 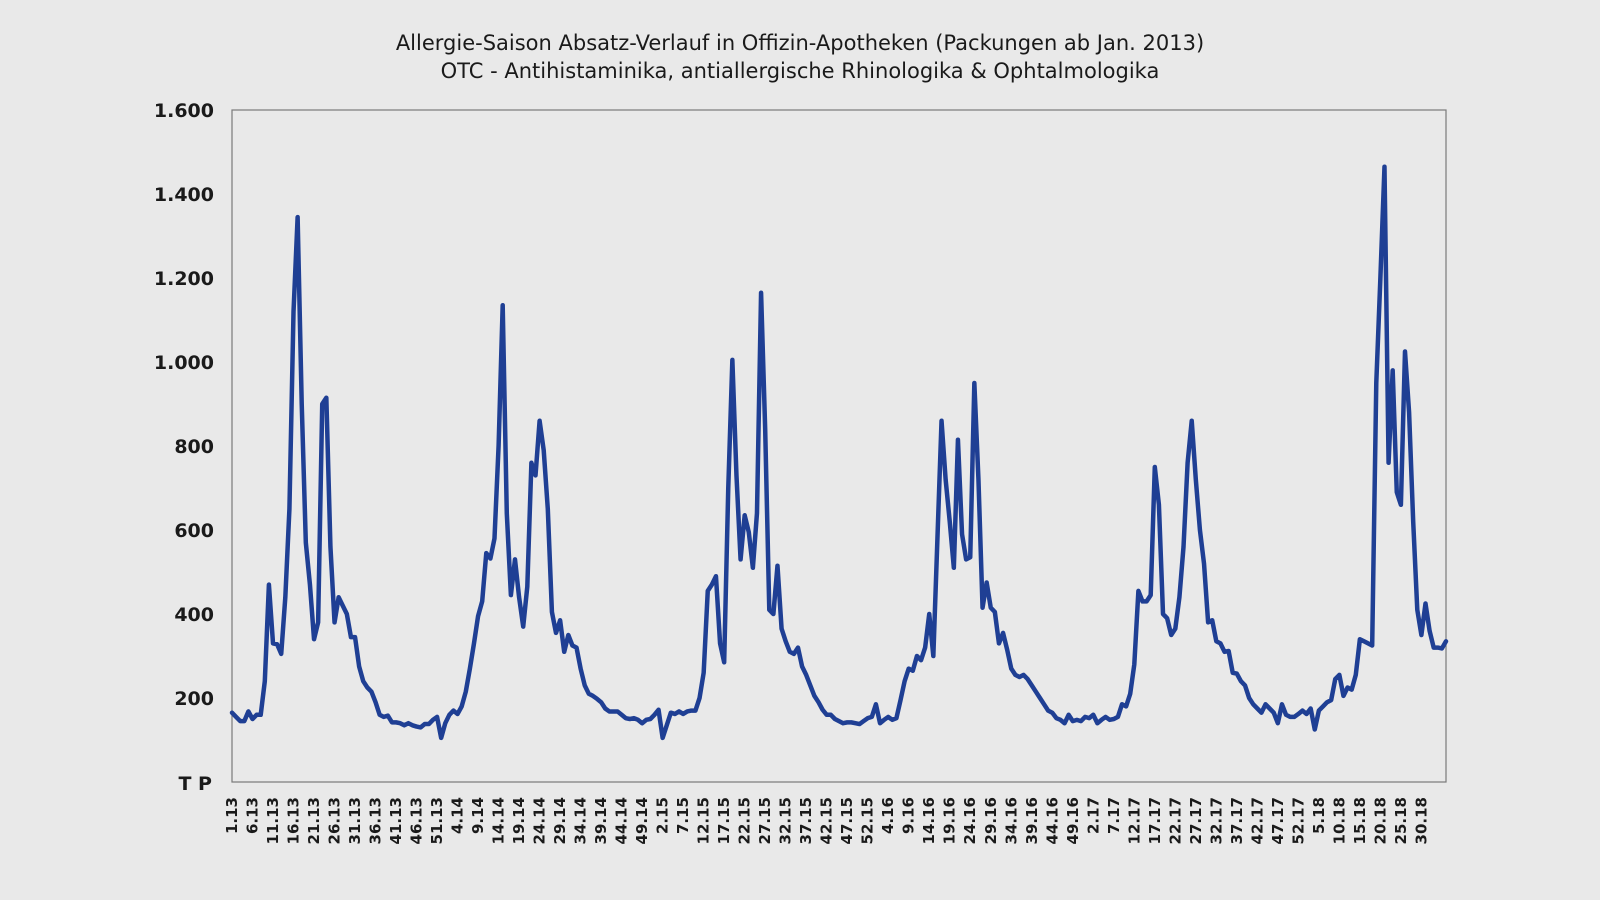 What do you see at coordinates (786, 820) in the screenshot?
I see `x-tick-label: 32.15` at bounding box center [786, 820].